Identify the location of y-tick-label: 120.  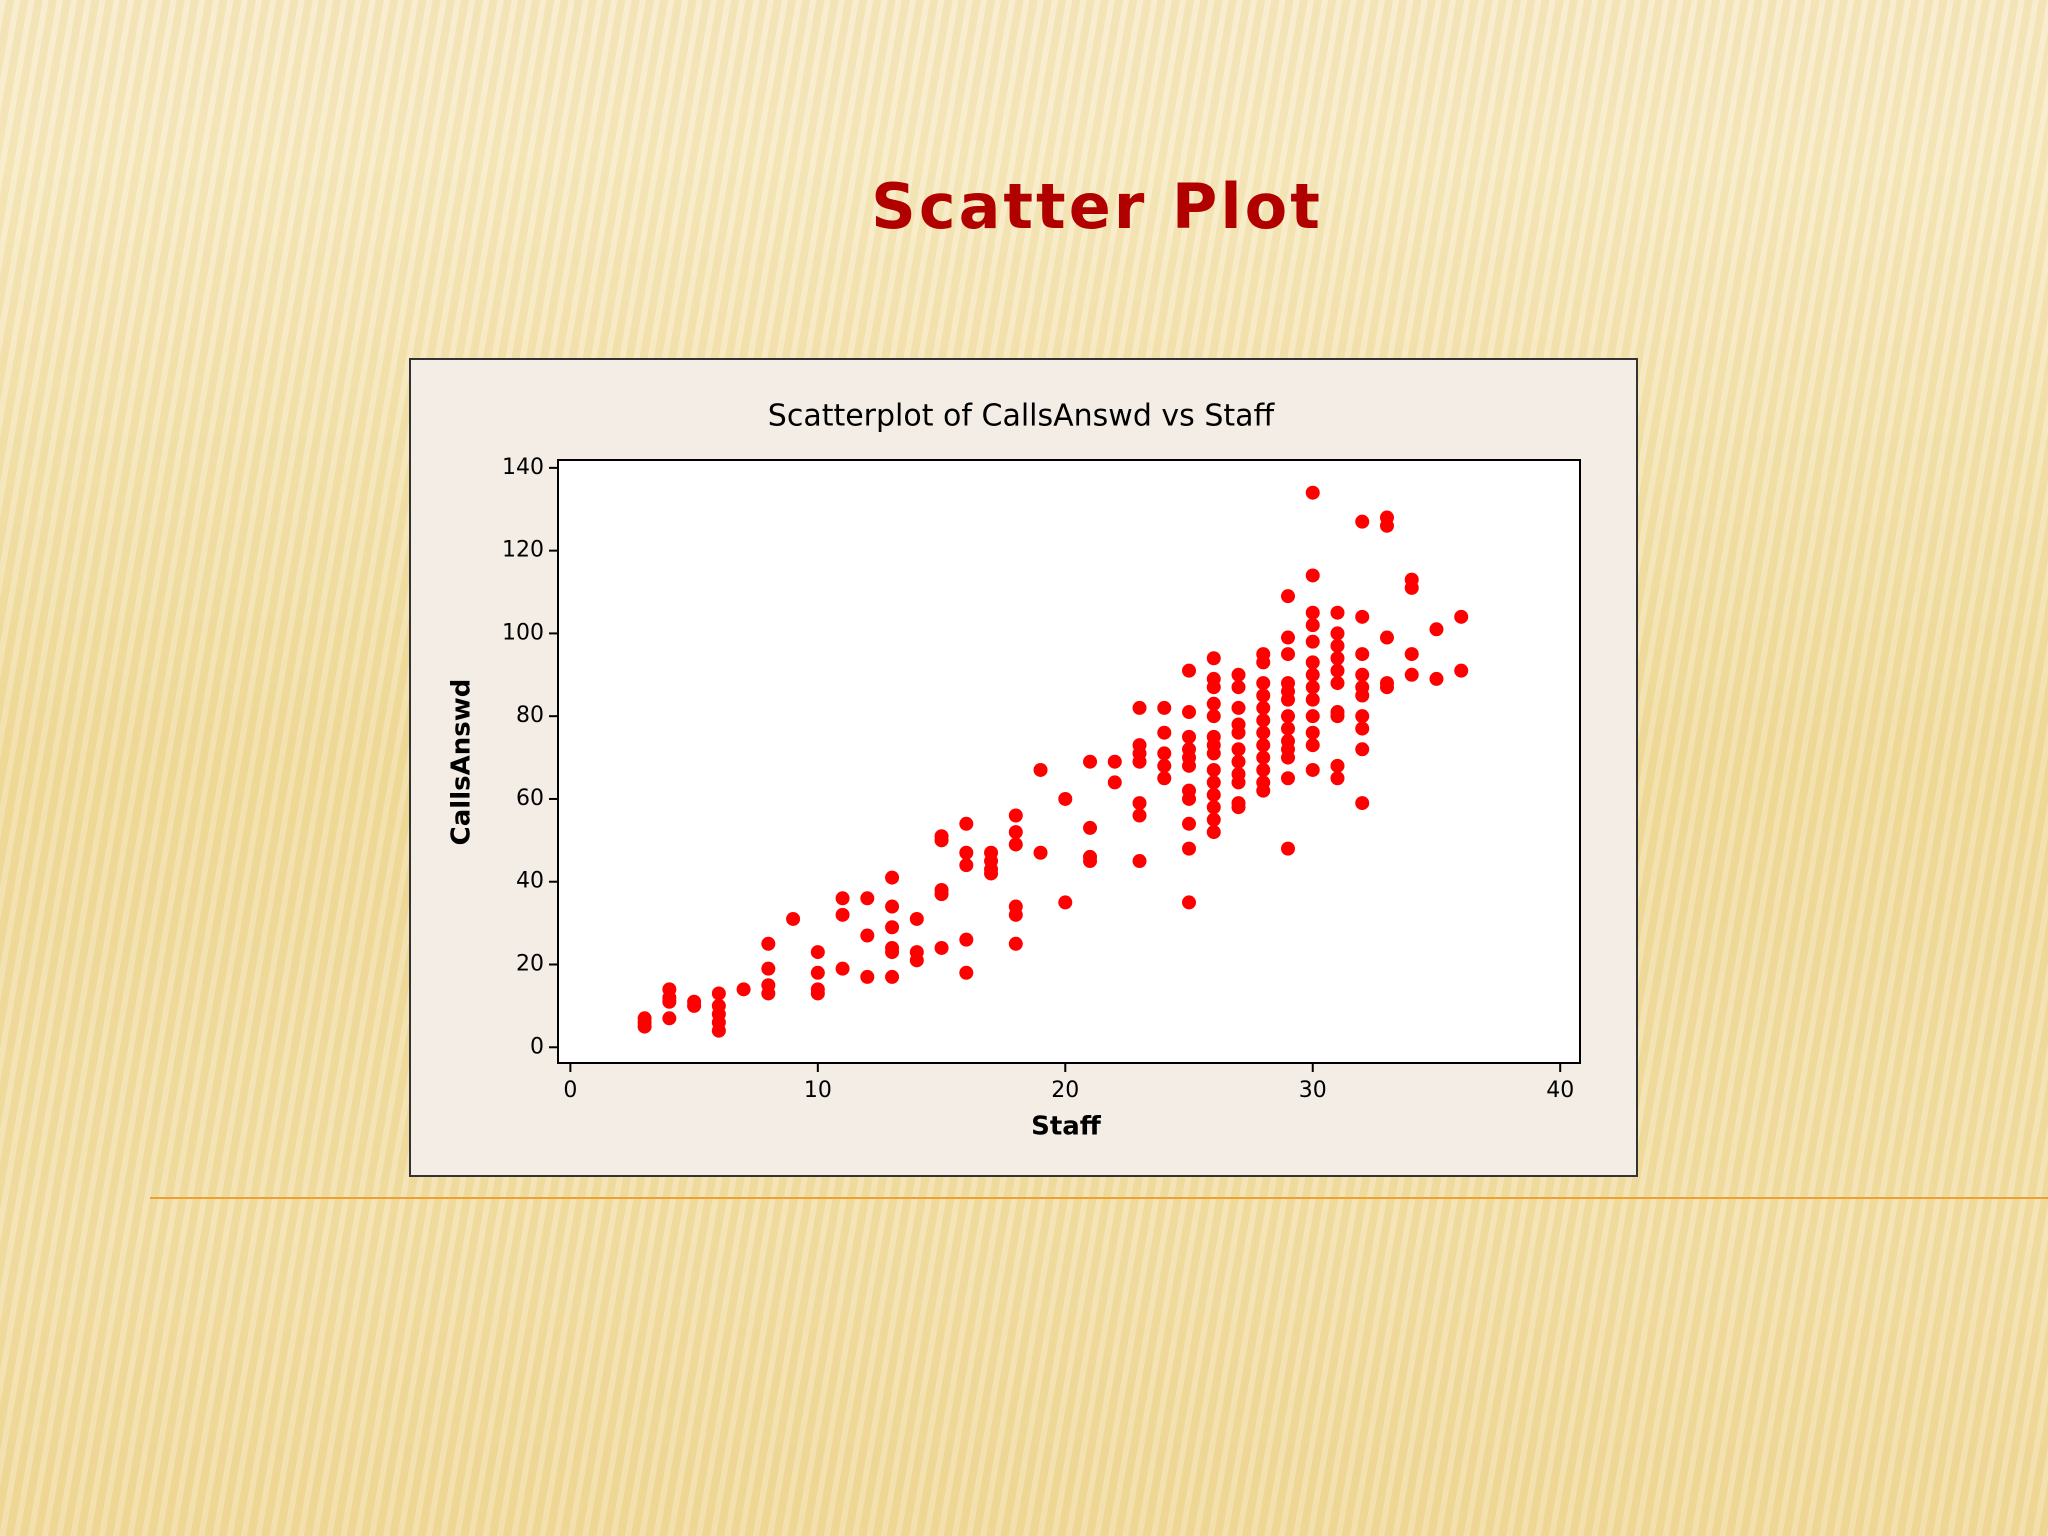
(523, 550).